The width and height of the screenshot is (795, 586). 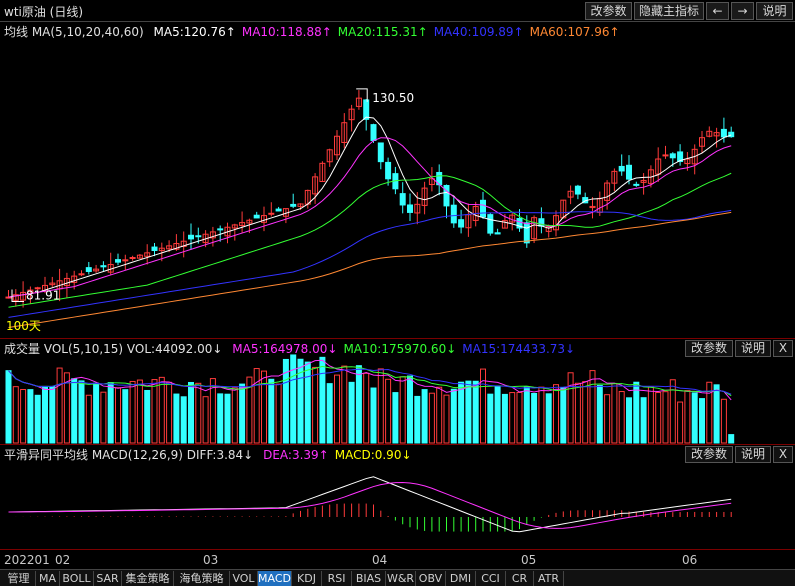 What do you see at coordinates (520, 578) in the screenshot?
I see `tab-cr: CR` at bounding box center [520, 578].